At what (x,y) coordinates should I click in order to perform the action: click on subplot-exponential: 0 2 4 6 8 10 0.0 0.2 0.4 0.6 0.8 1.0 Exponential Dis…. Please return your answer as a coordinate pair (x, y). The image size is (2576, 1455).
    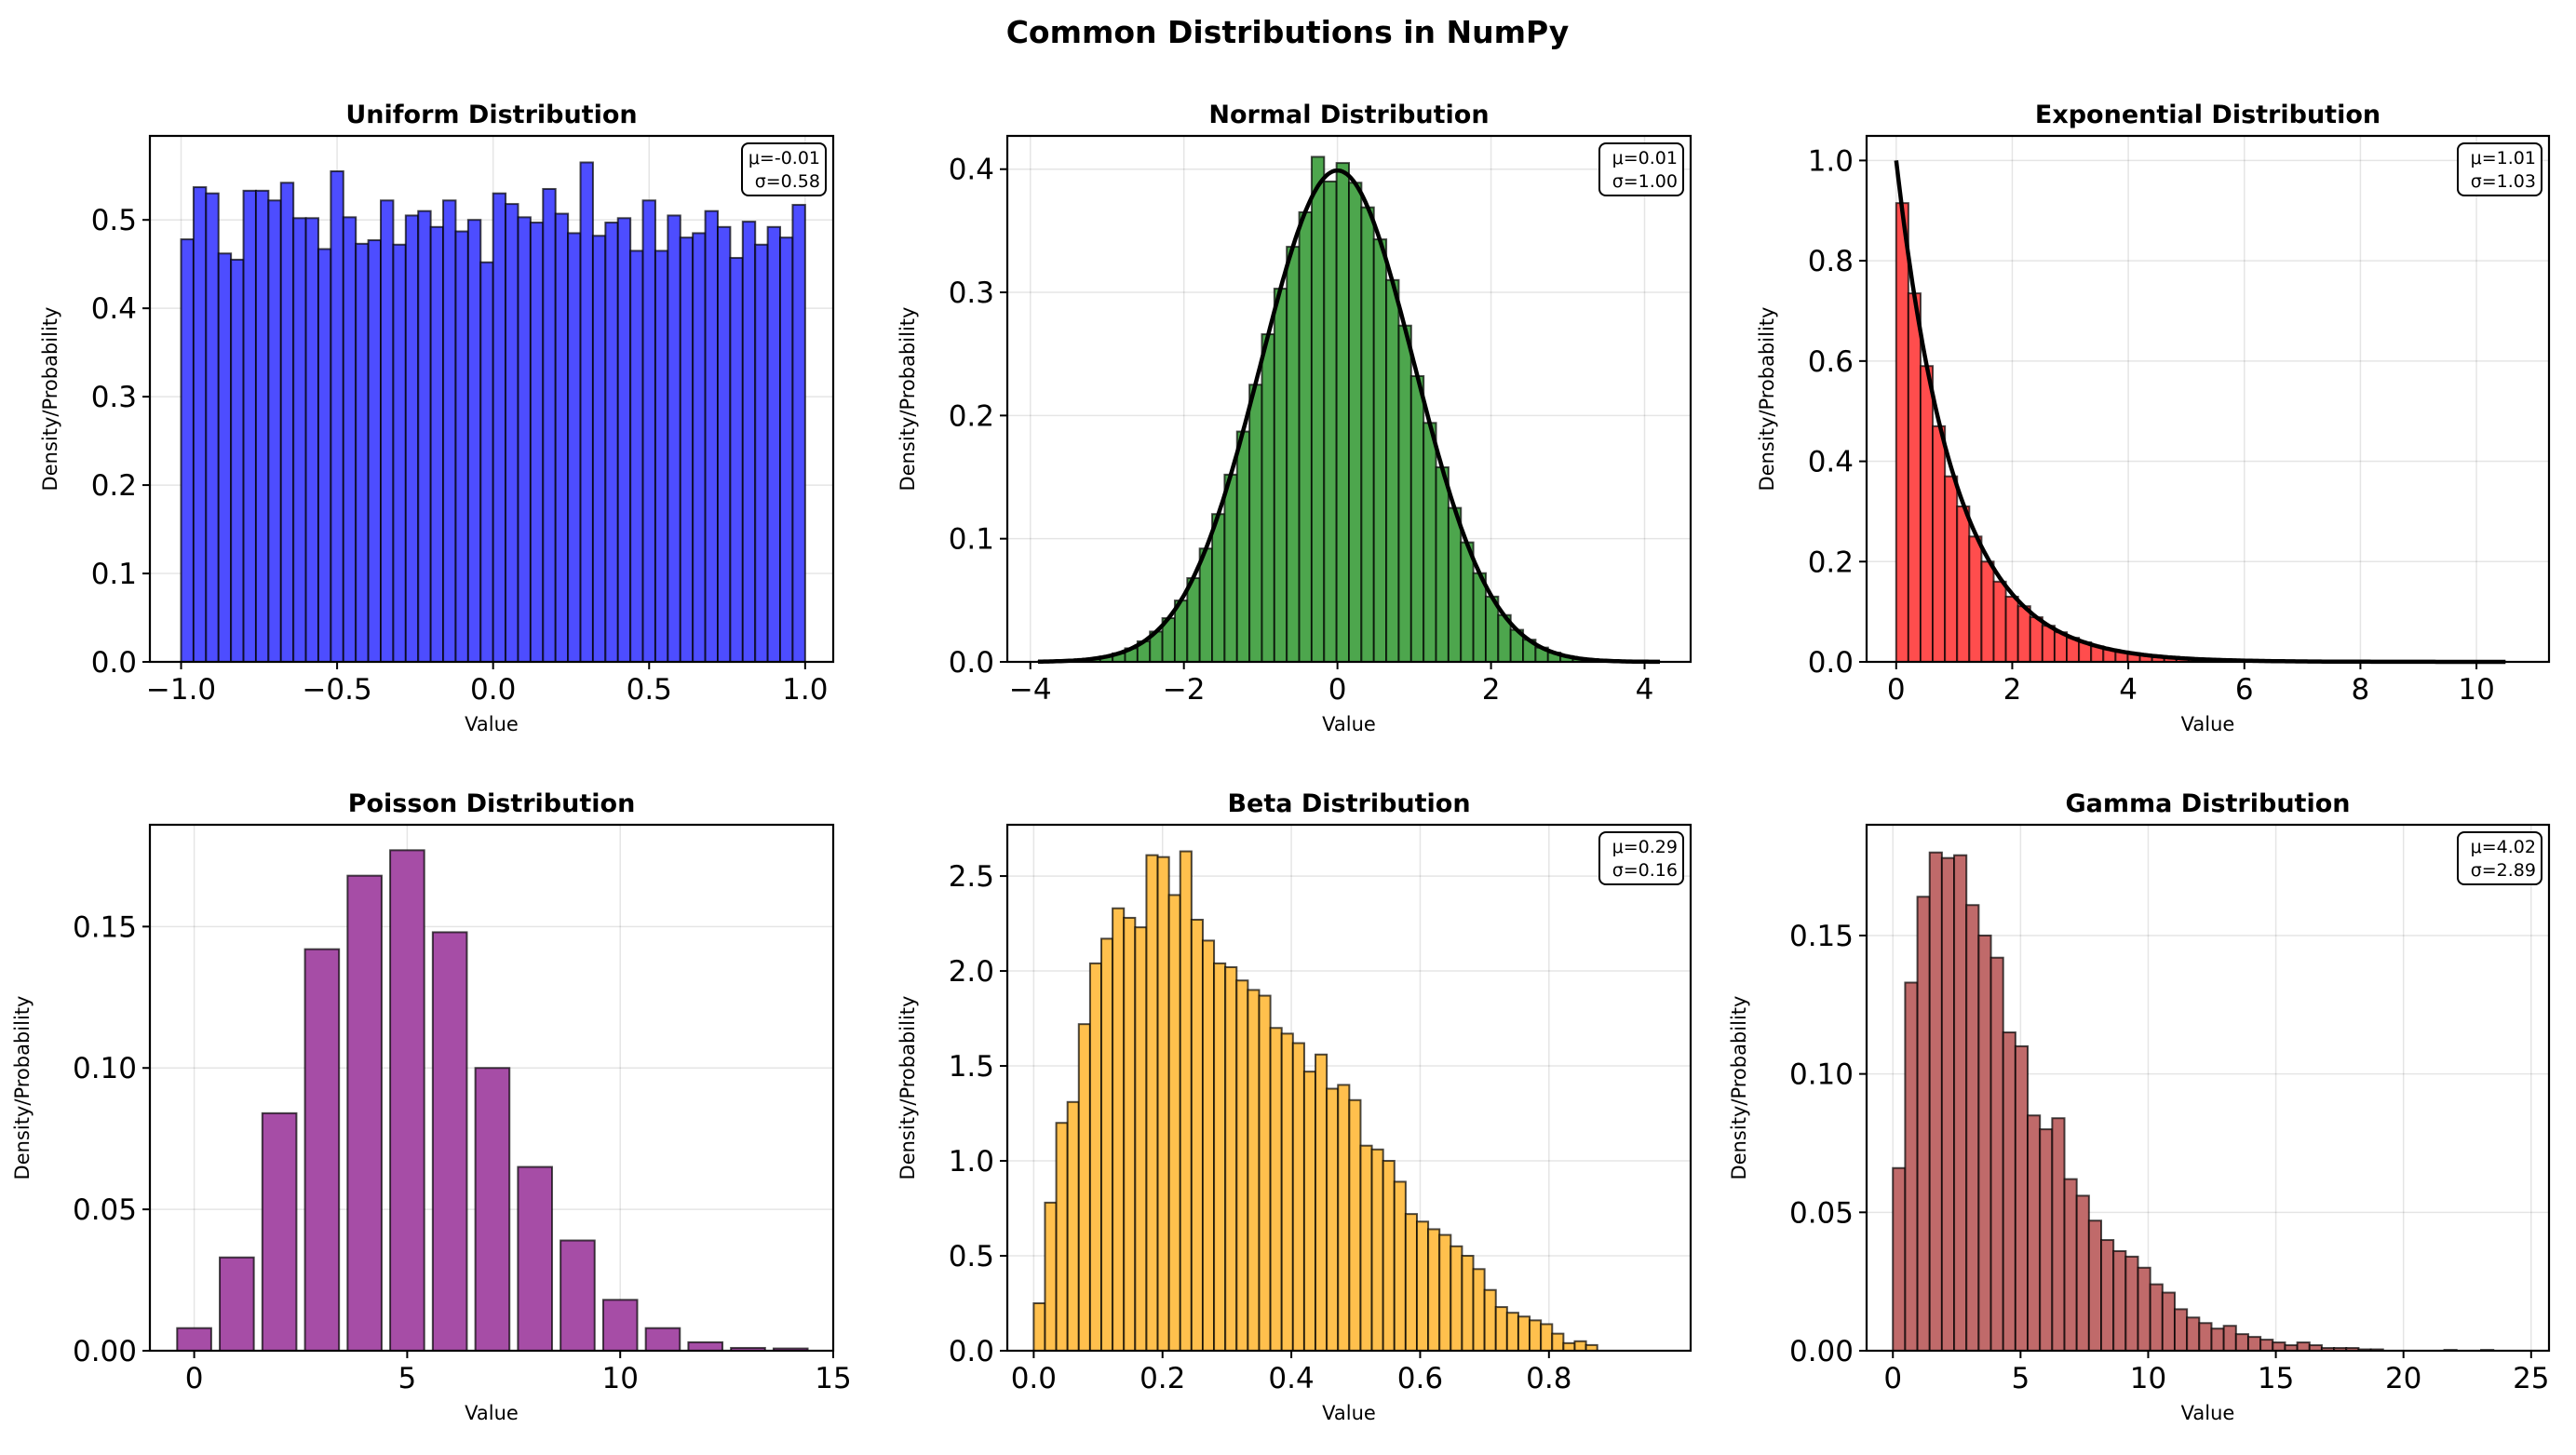
    Looking at the image, I should click on (2153, 418).